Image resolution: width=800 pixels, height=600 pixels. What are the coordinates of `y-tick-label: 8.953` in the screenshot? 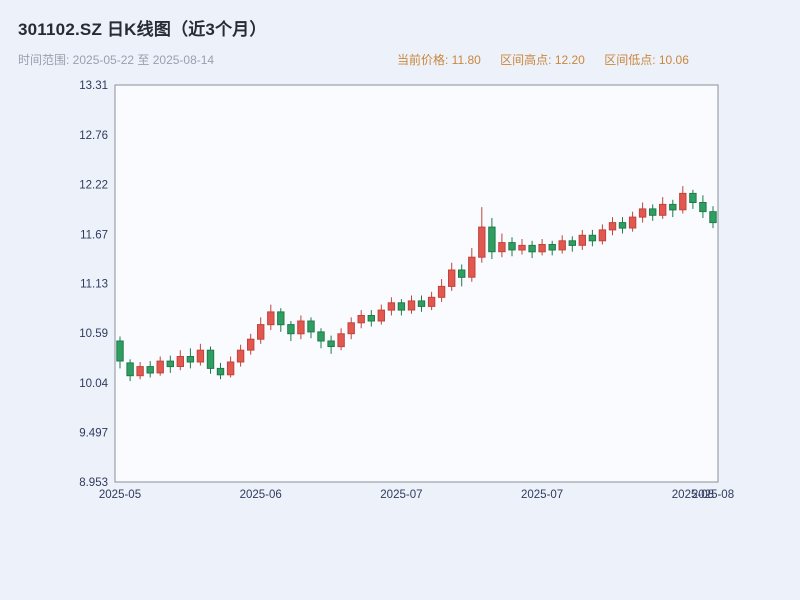 It's located at (93, 483).